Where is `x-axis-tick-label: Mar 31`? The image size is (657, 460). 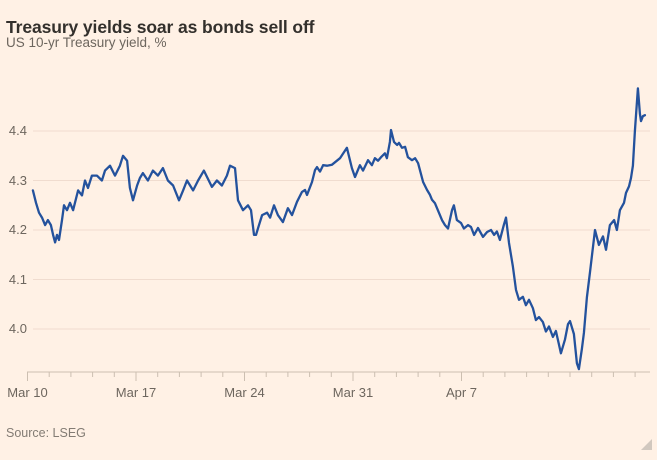
x-axis-tick-label: Mar 31 is located at coordinates (353, 392).